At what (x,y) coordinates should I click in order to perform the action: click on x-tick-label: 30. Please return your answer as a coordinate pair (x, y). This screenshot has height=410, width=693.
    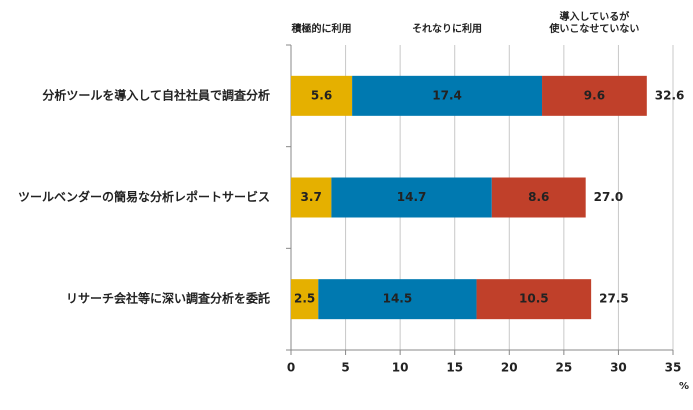
    Looking at the image, I should click on (618, 368).